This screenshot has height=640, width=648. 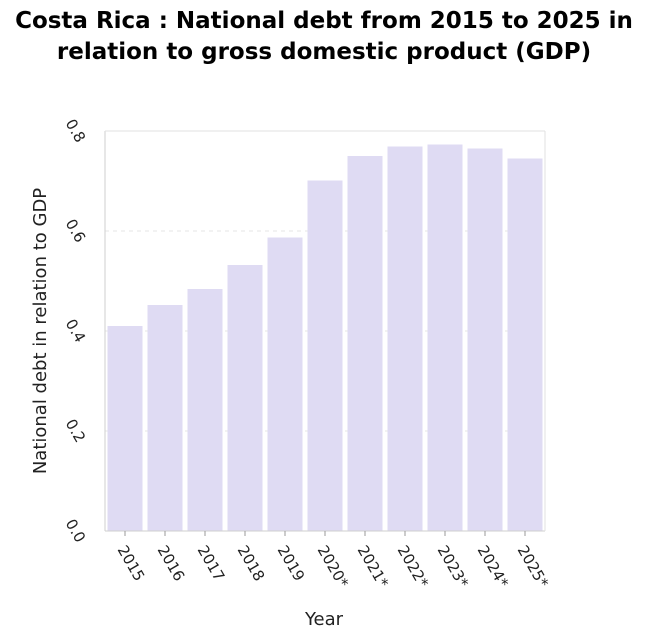 What do you see at coordinates (413, 566) in the screenshot?
I see `x-tick-label: 2022*` at bounding box center [413, 566].